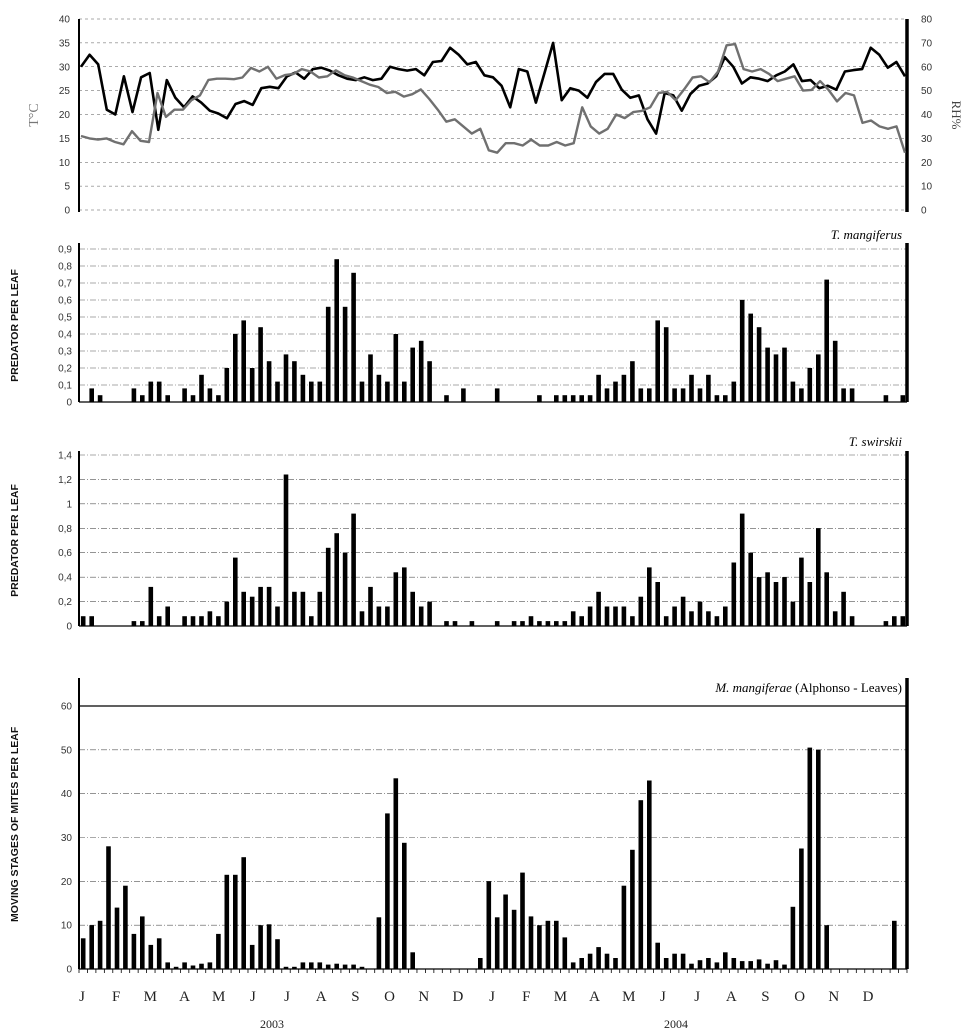 The image size is (967, 1032). What do you see at coordinates (184, 997) in the screenshot?
I see `x-tick-label-month: A` at bounding box center [184, 997].